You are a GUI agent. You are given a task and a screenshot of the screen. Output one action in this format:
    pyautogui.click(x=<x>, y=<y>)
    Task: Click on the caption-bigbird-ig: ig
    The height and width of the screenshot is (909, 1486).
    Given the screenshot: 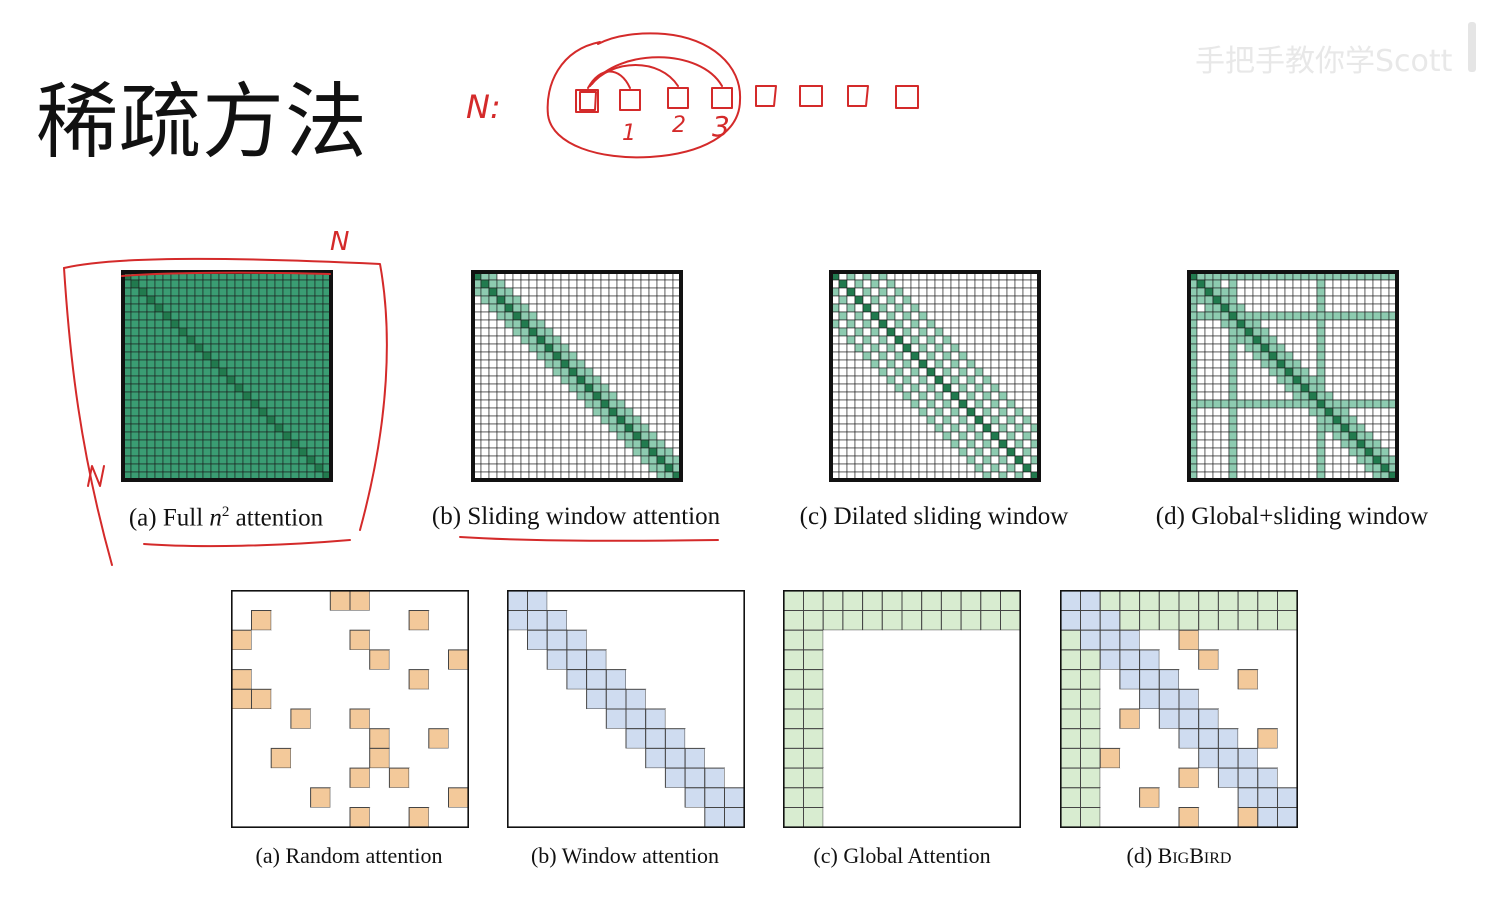 What is the action you would take?
    pyautogui.click(x=1181, y=858)
    